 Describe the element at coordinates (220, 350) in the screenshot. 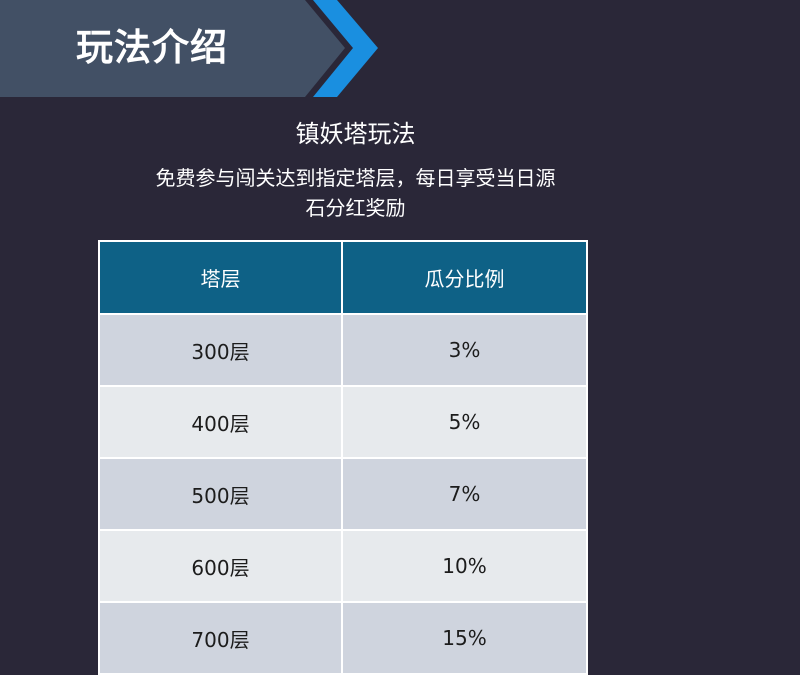

I see `floor-cell: 300层` at that location.